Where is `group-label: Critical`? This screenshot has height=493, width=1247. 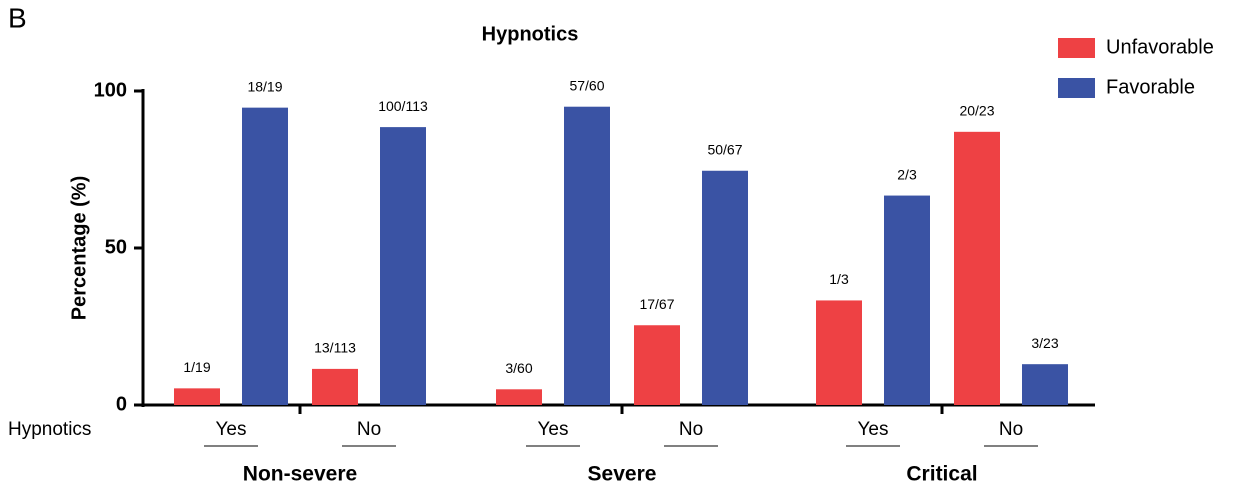
group-label: Critical is located at coordinates (941, 474).